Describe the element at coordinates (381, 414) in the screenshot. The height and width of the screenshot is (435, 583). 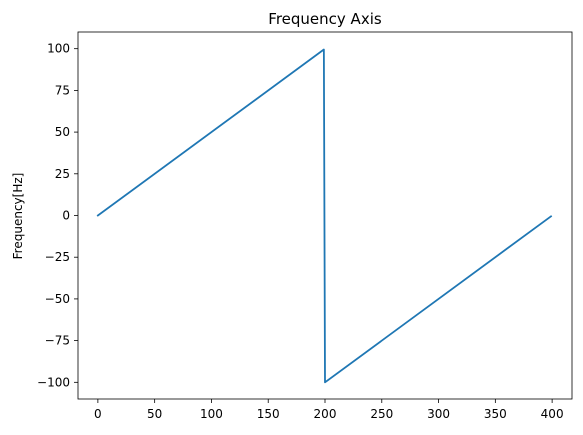
I see `x-tick-label: 250` at that location.